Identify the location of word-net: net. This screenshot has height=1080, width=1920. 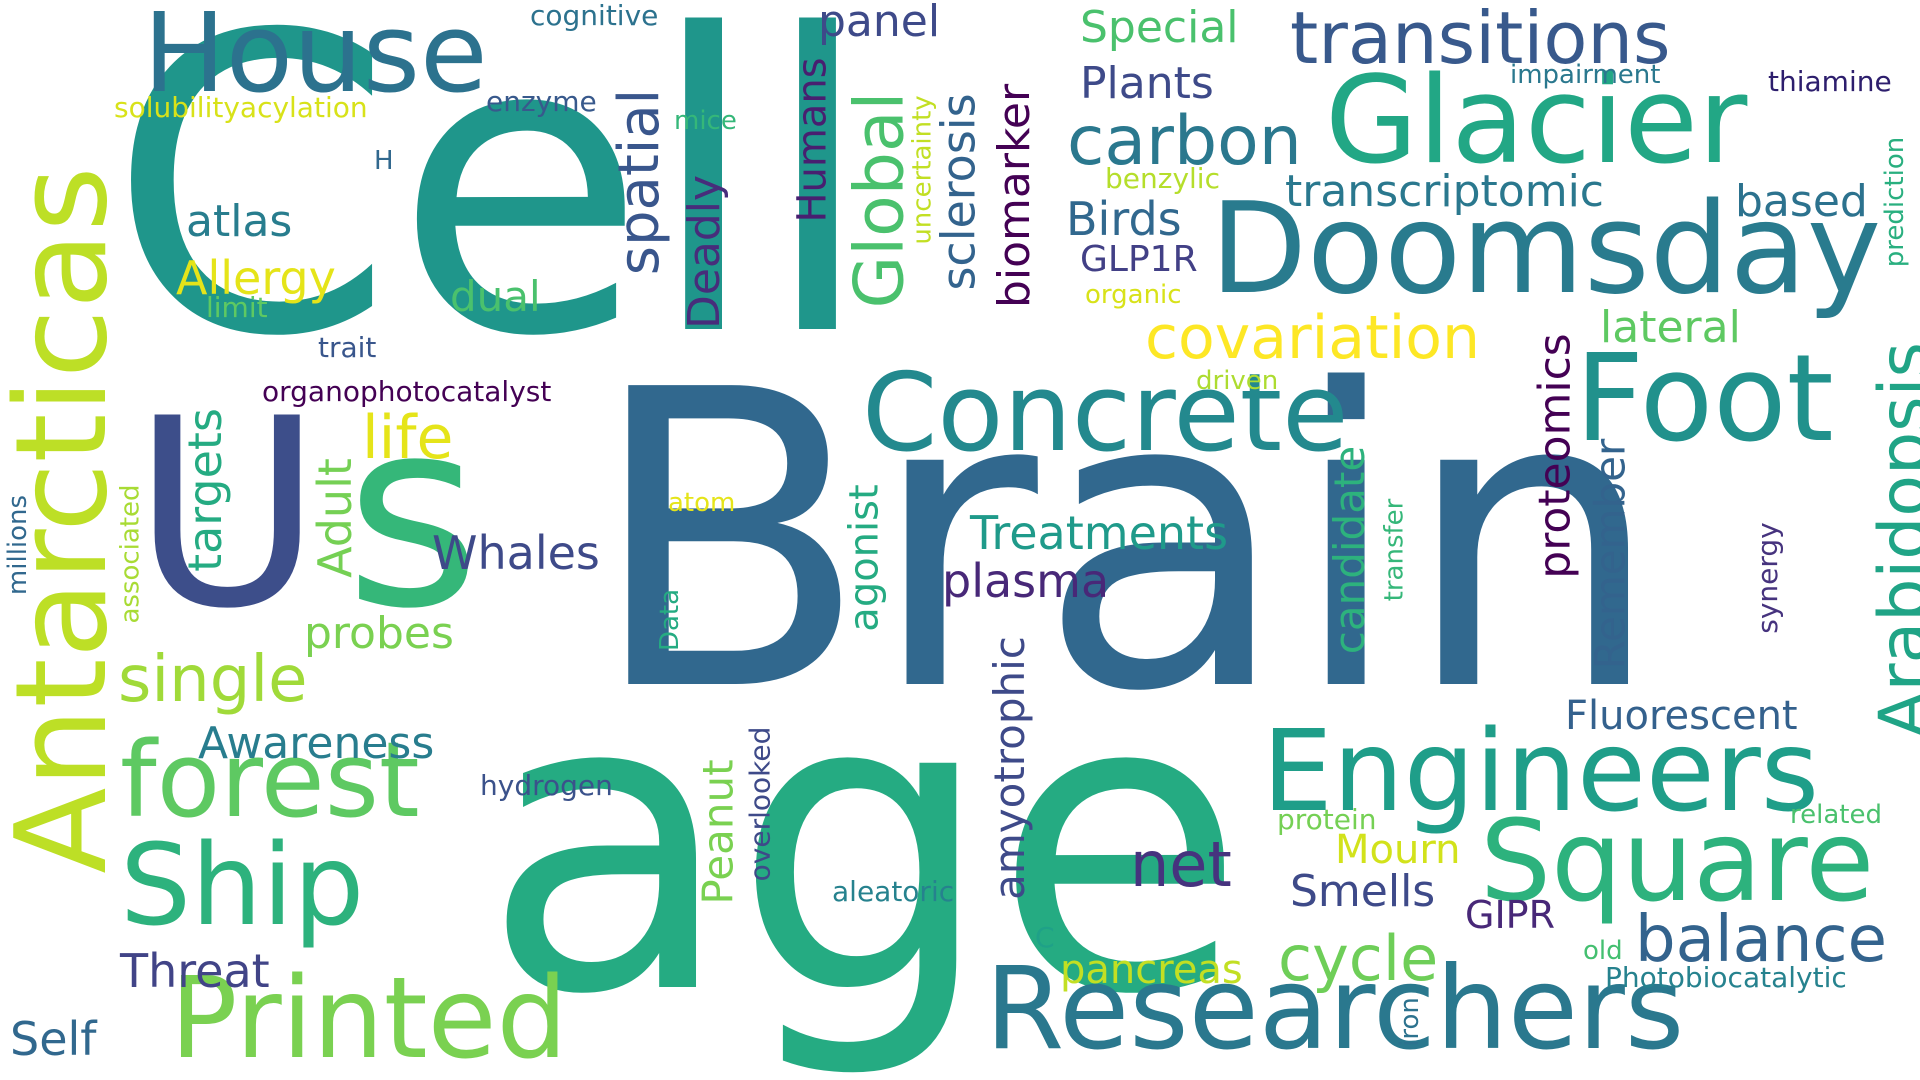
(1181, 864).